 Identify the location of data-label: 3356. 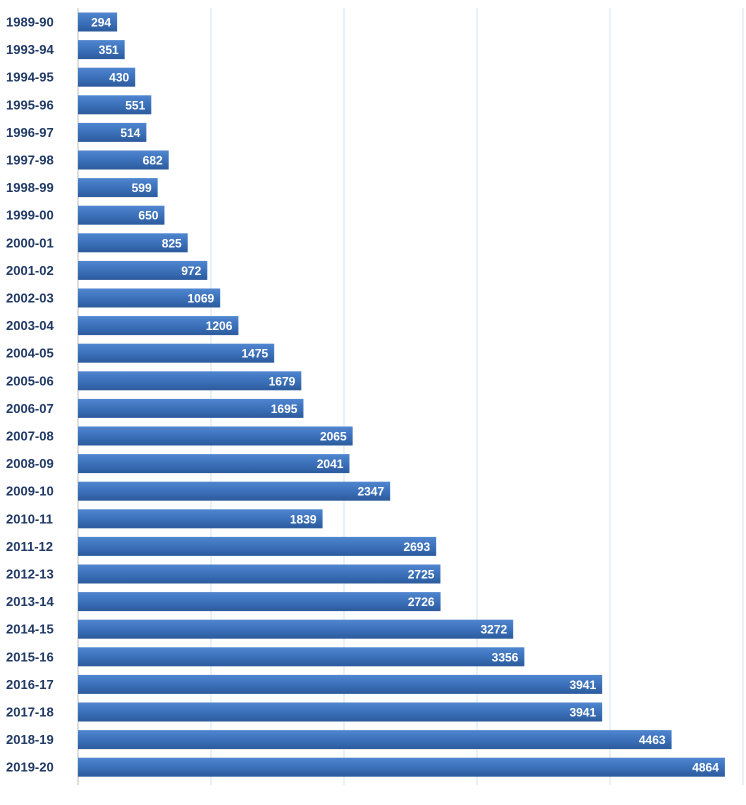
(505, 657).